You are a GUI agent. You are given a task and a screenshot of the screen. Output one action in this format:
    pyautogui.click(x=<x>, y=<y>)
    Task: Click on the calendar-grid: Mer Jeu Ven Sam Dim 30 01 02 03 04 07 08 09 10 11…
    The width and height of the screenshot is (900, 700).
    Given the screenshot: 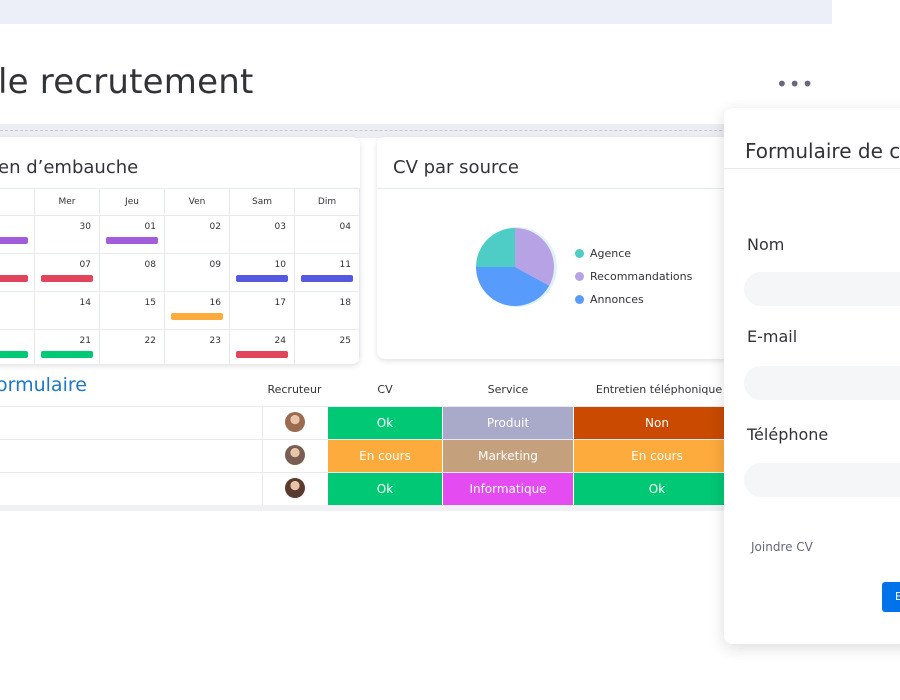 What is the action you would take?
    pyautogui.click(x=180, y=276)
    